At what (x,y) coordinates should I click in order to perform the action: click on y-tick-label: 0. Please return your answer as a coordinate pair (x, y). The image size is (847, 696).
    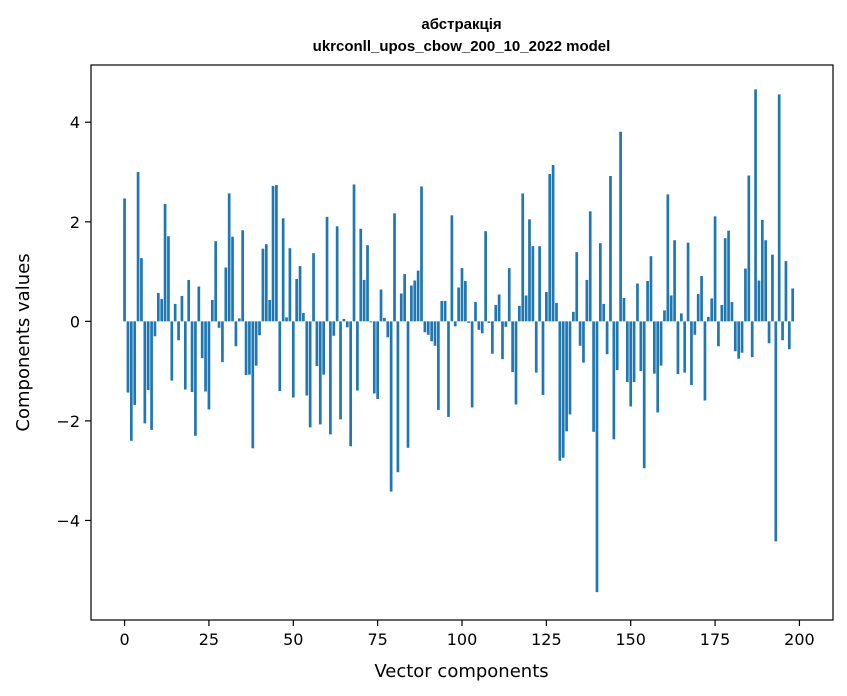
    Looking at the image, I should click on (75, 321).